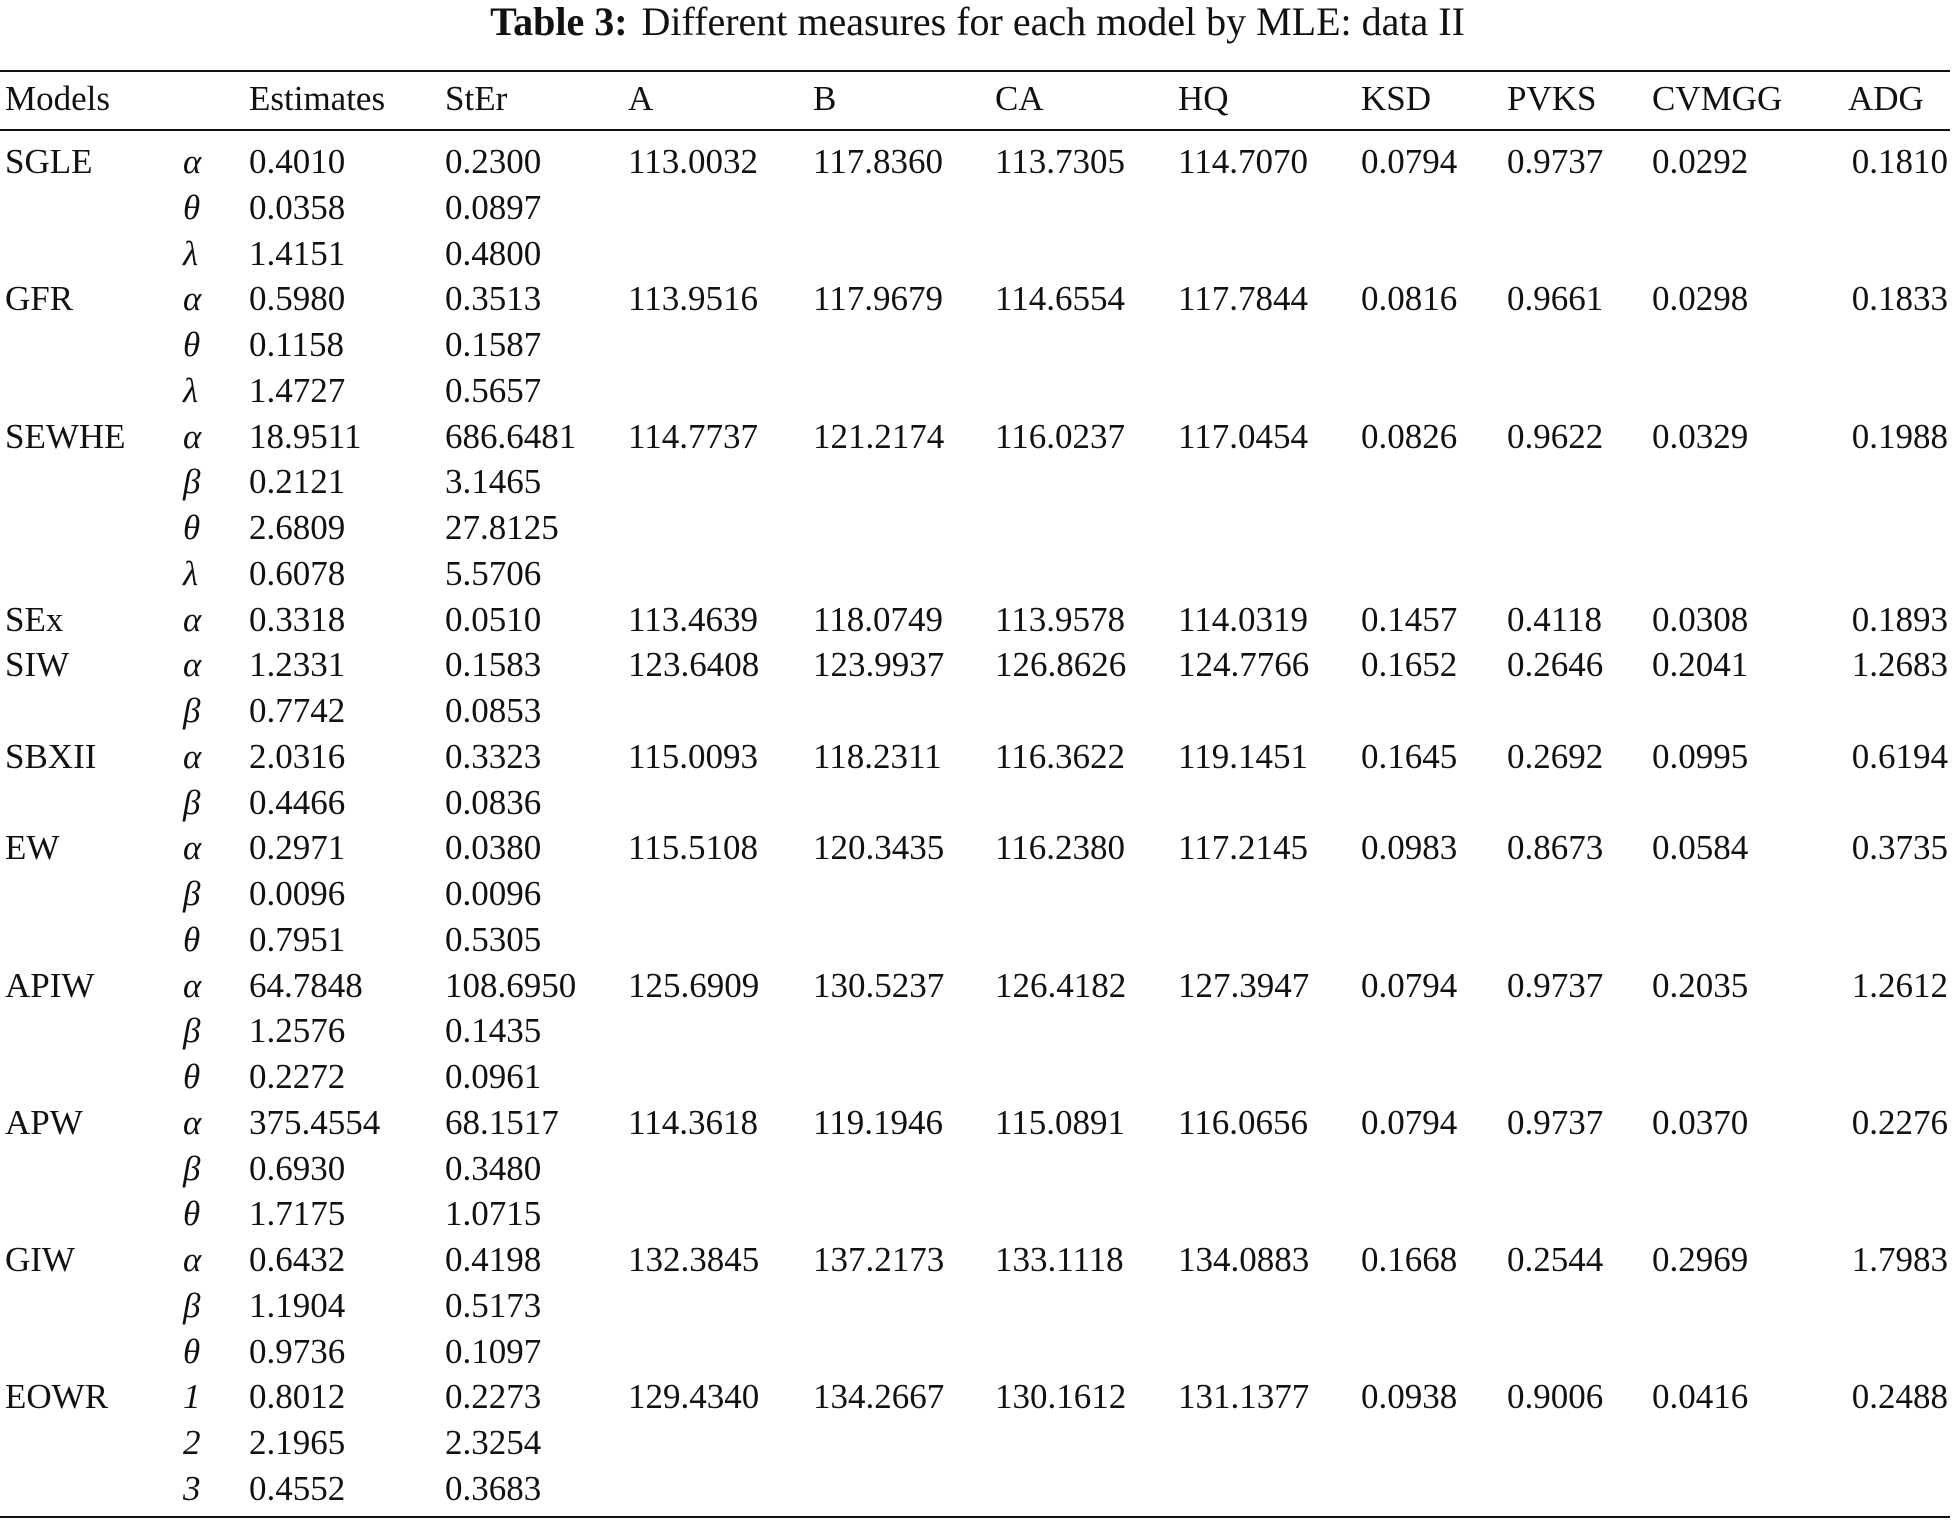 The height and width of the screenshot is (1522, 1955). What do you see at coordinates (297, 802) in the screenshot?
I see `estimate: 0.4466` at bounding box center [297, 802].